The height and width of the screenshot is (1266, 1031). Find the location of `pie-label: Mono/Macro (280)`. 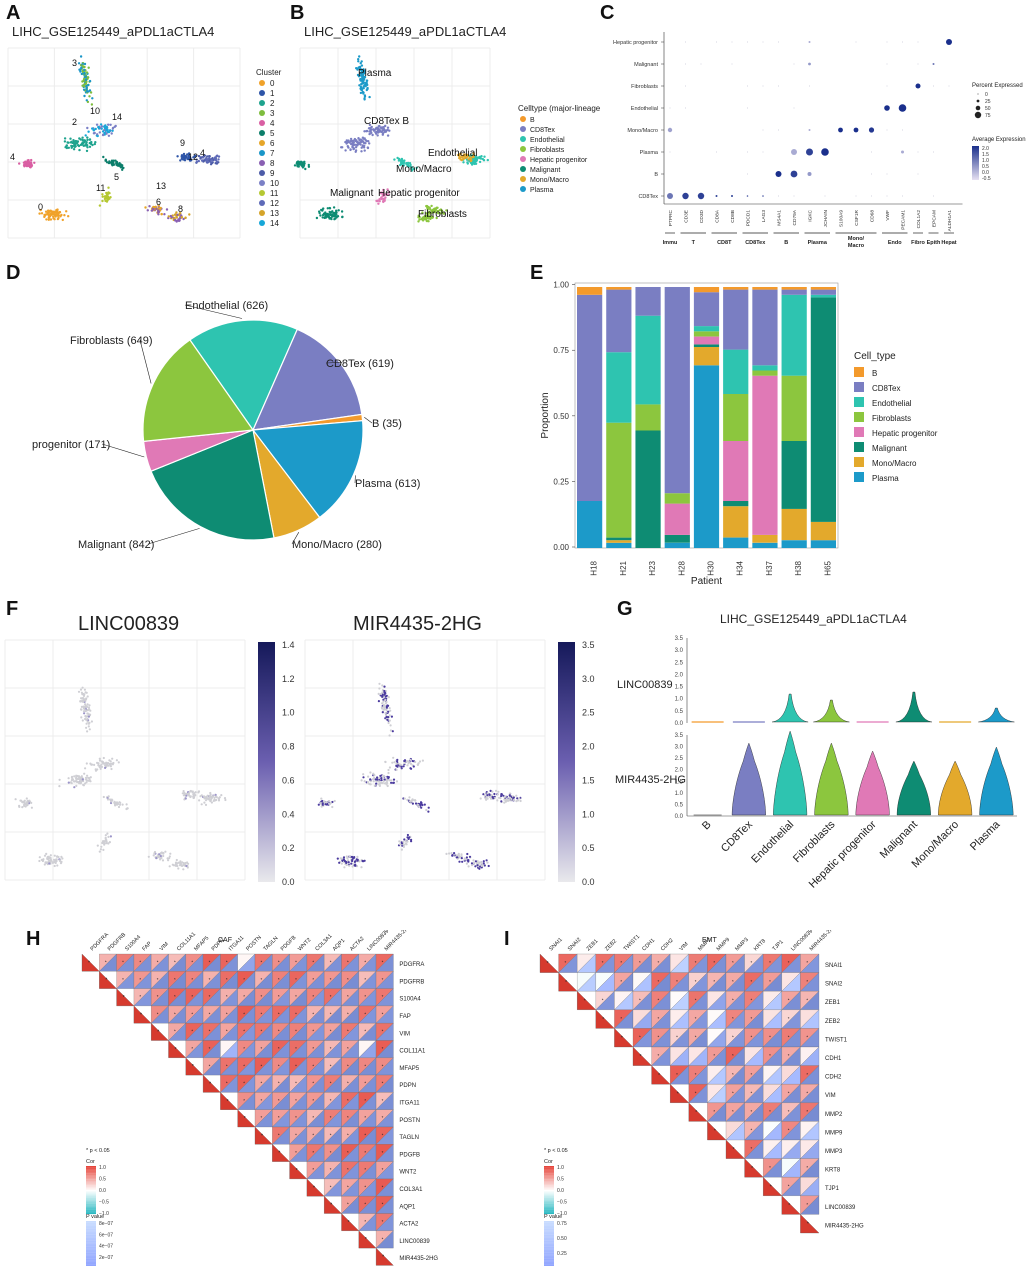

pie-label: Mono/Macro (280) is located at coordinates (337, 545).